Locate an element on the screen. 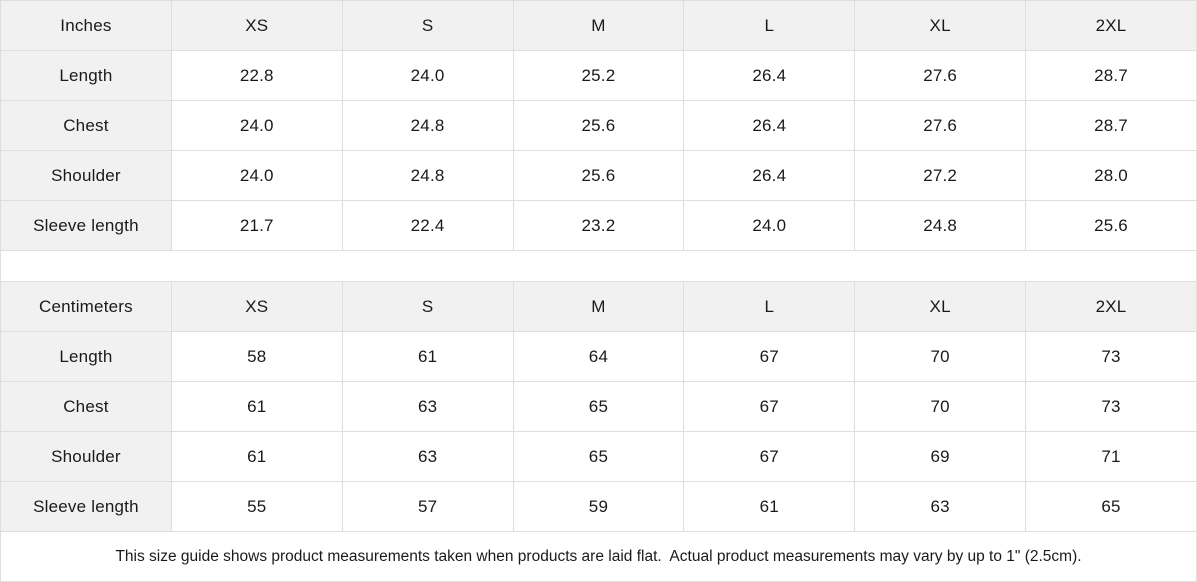 This screenshot has height=582, width=1197. measurement-row: Length 58 61 64 67 70 73 is located at coordinates (598, 356).